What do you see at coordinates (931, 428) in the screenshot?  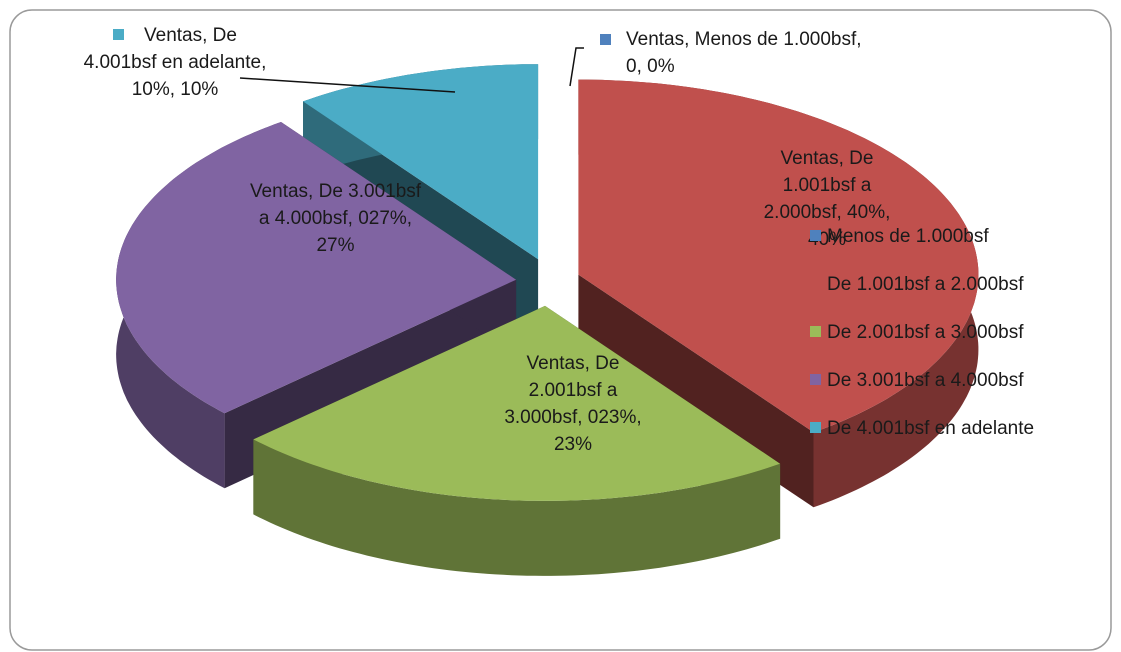 I see `legend-label: De 4.001bsf en adelante` at bounding box center [931, 428].